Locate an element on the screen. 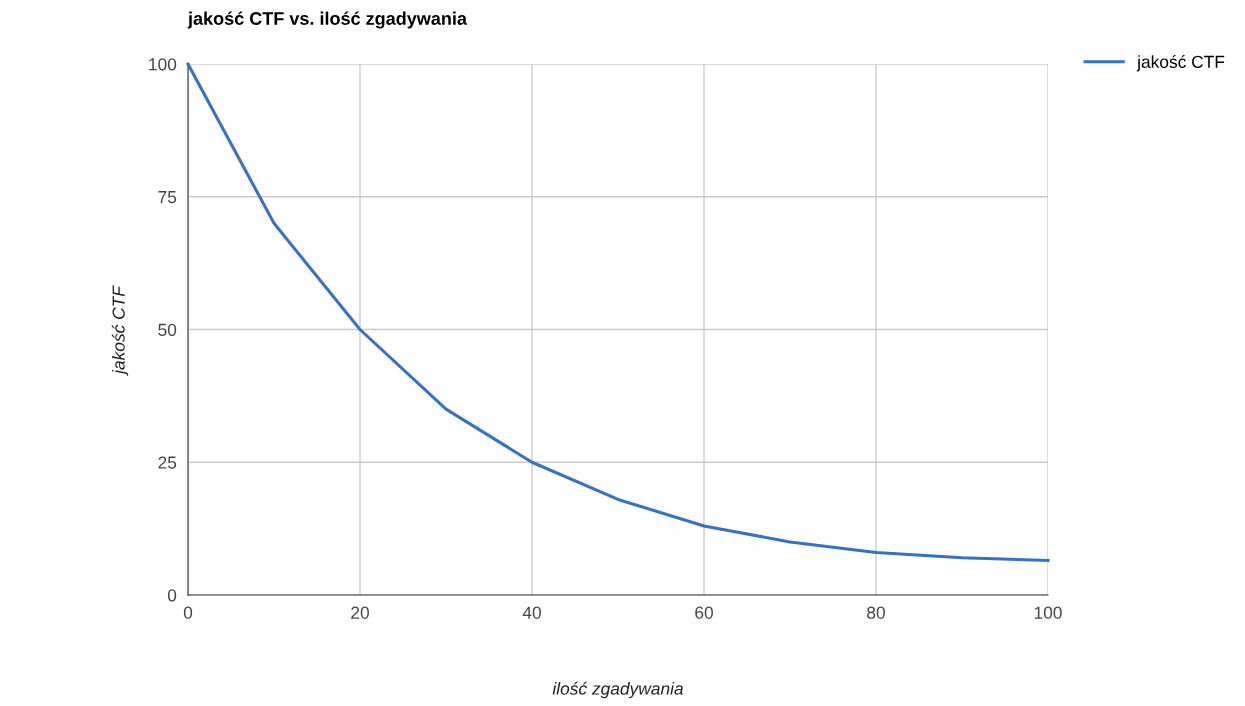 This screenshot has height=706, width=1245. y-tick-label: 100 is located at coordinates (163, 64).